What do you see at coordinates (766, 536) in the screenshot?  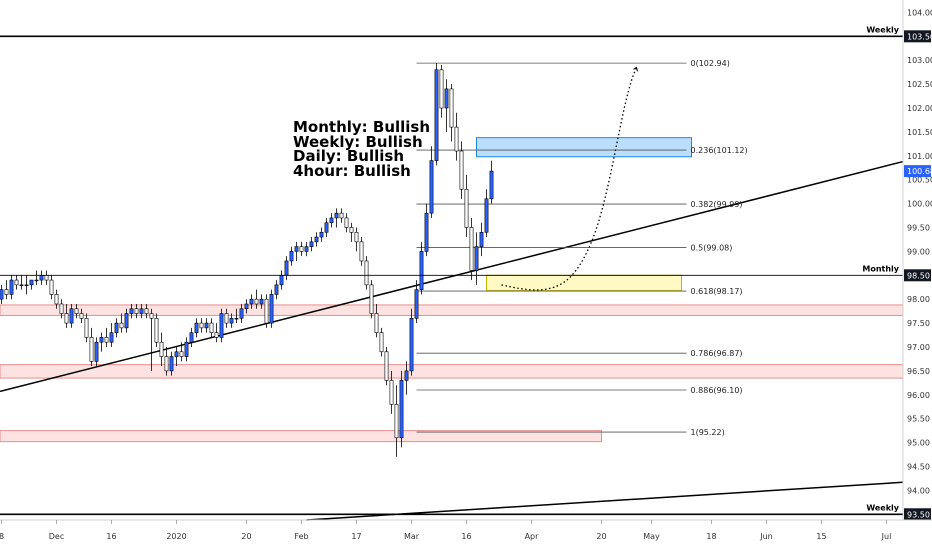 I see `x-tick-label: Jun` at bounding box center [766, 536].